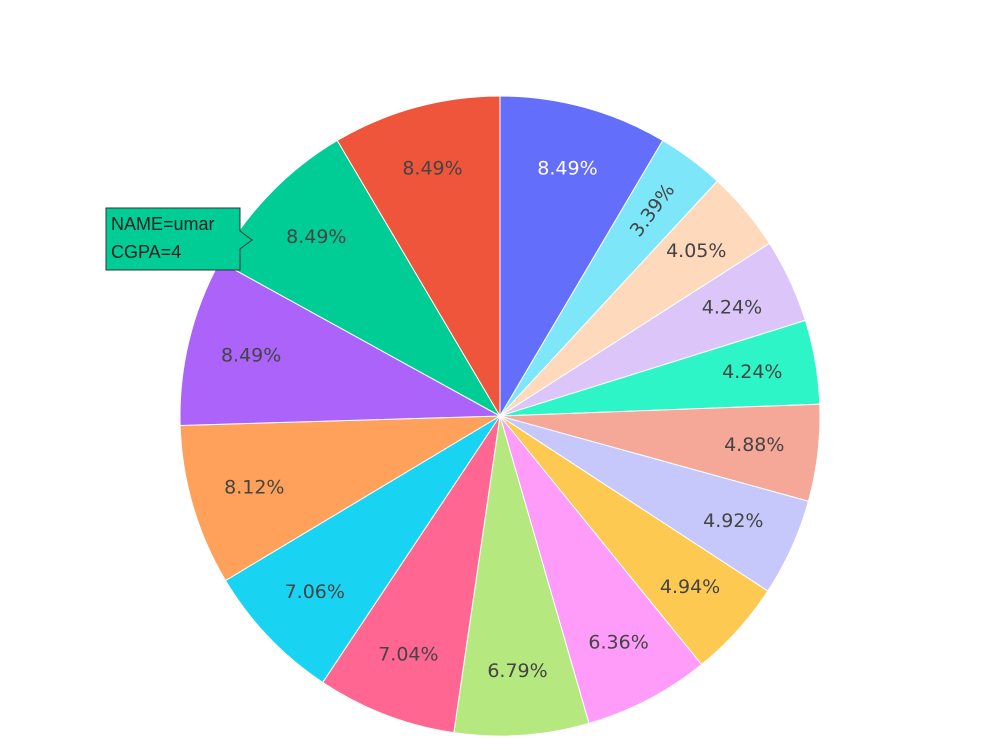  I want to click on tooltip-box, so click(179, 239).